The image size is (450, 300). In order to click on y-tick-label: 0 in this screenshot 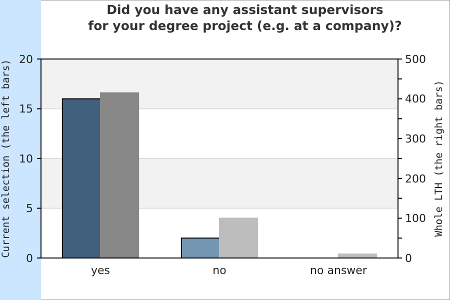, I will do `click(29, 258)`.